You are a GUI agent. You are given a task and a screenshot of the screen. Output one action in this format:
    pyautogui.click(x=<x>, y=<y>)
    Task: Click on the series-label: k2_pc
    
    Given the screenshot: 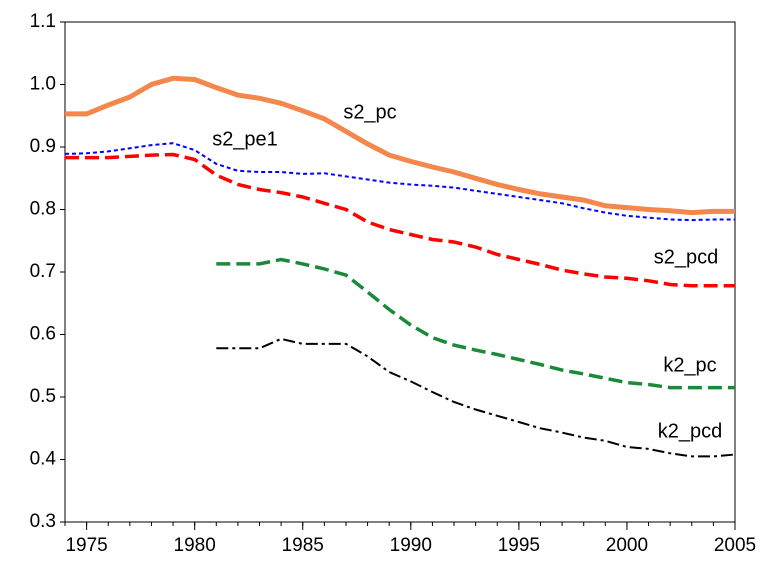 What is the action you would take?
    pyautogui.click(x=689, y=365)
    